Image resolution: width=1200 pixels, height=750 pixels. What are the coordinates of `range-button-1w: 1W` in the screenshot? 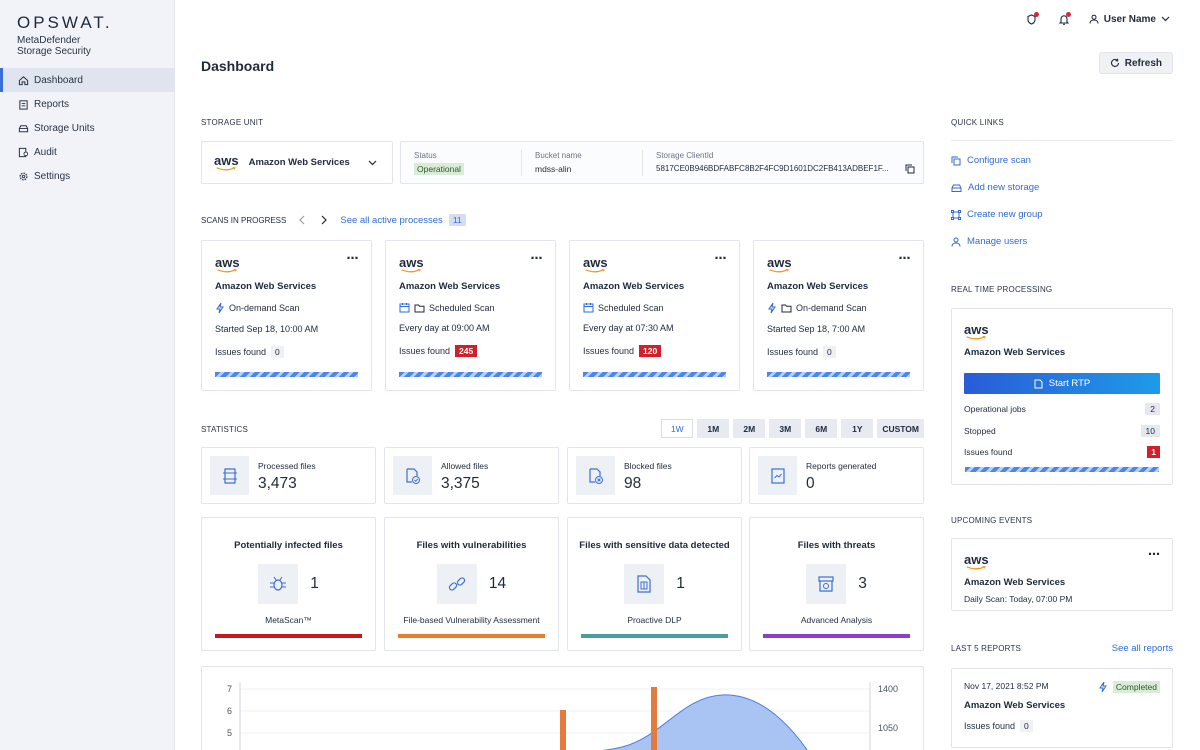 It's located at (677, 428).